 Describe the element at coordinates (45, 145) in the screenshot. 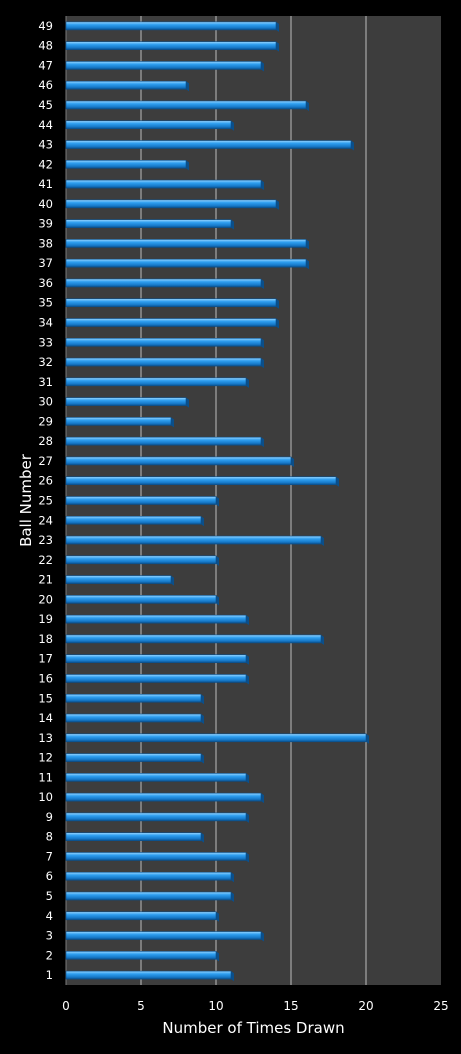

I see `y-tick-label: 43` at that location.